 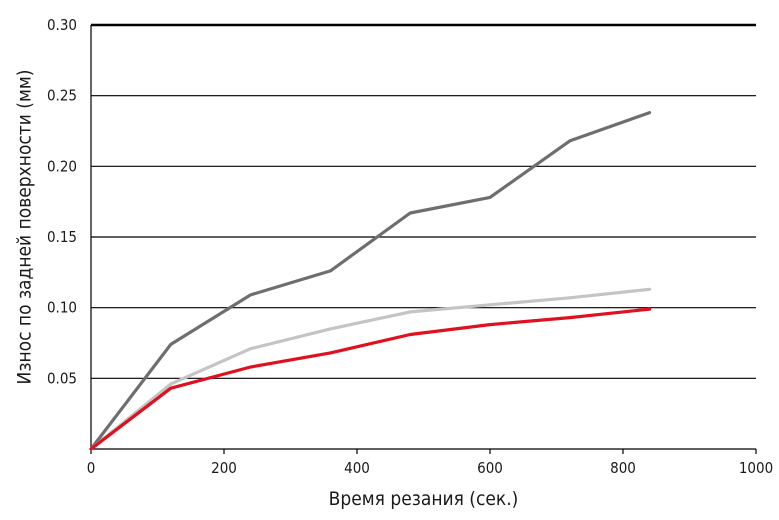 I want to click on y-tick-label: 0.20, so click(x=62, y=166).